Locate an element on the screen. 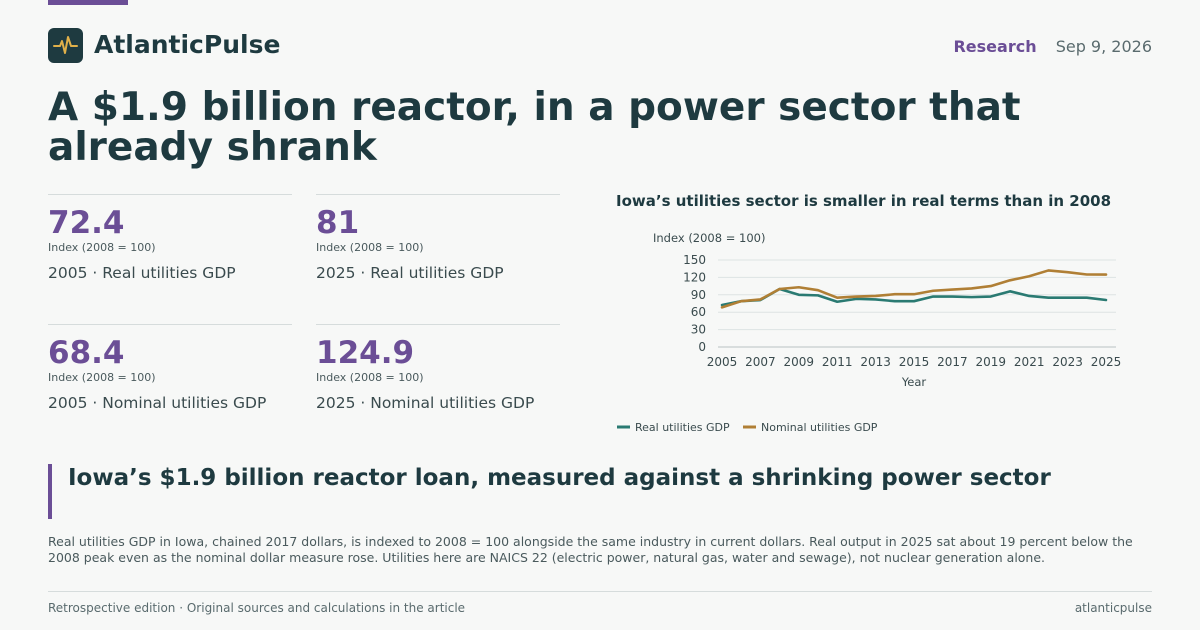 Image resolution: width=1200 pixels, height=630 pixels. brand-logo is located at coordinates (65, 45).